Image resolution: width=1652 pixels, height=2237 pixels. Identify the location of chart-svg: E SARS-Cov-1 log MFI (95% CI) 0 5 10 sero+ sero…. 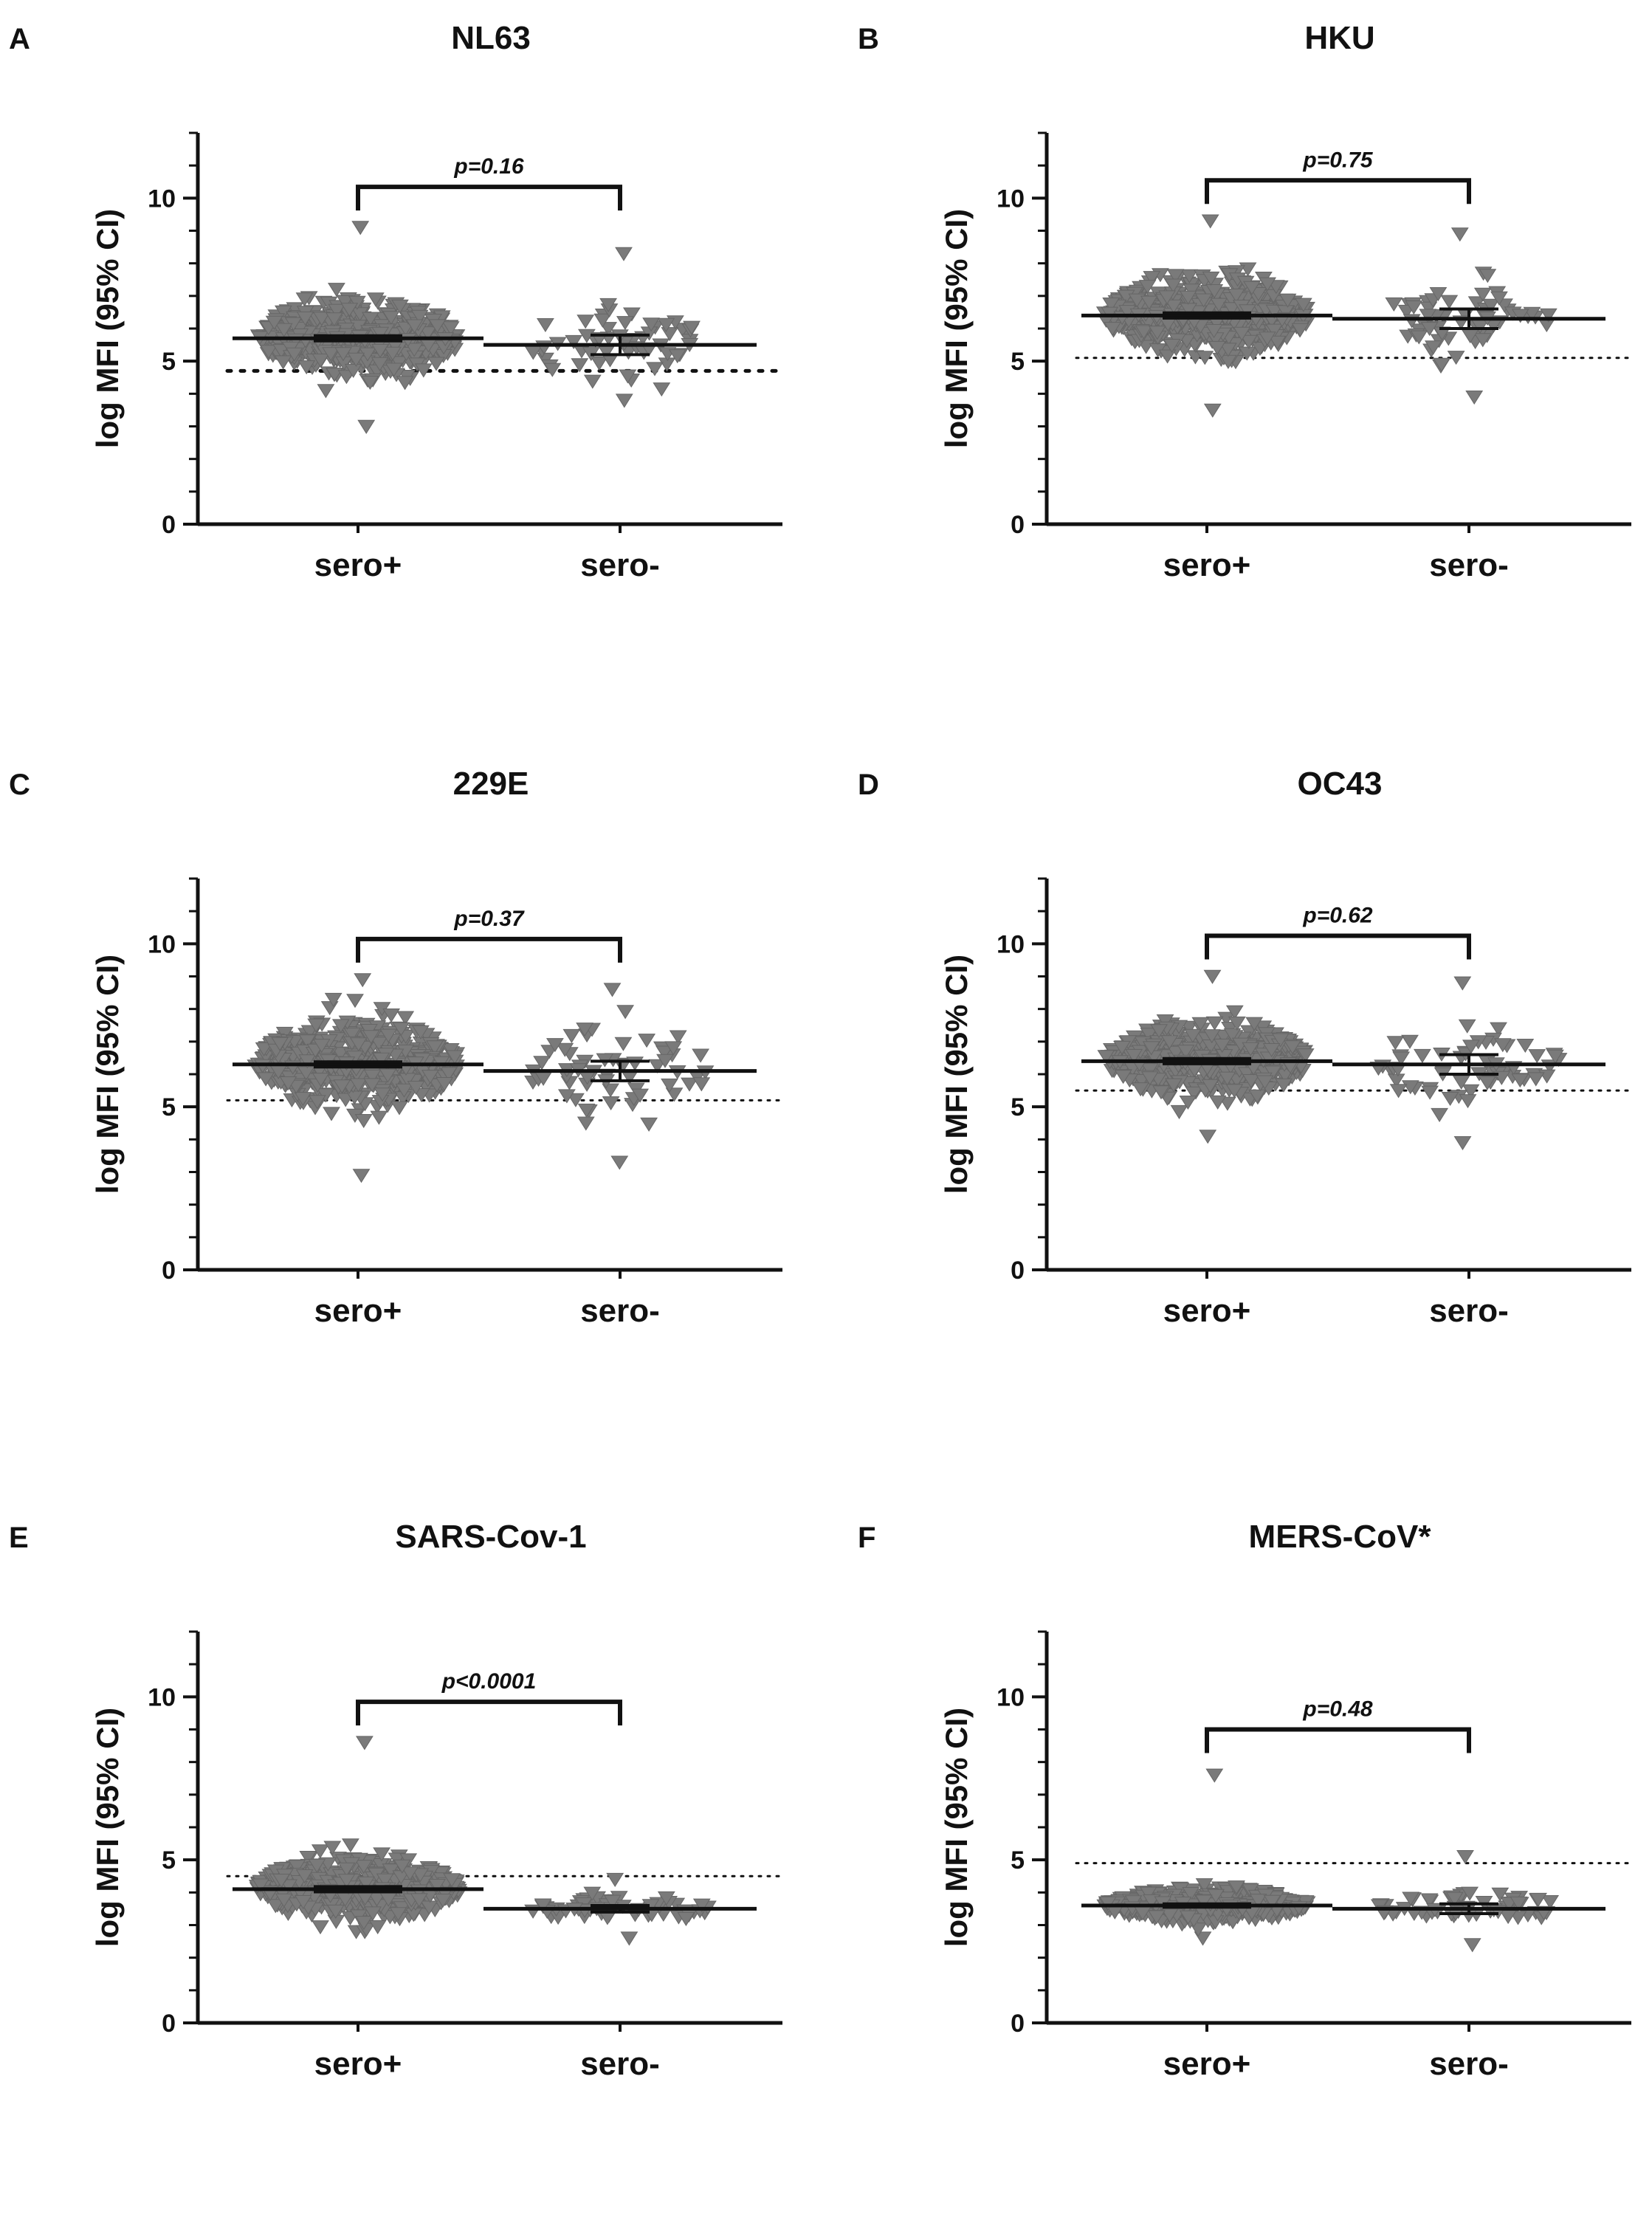
(396, 1800).